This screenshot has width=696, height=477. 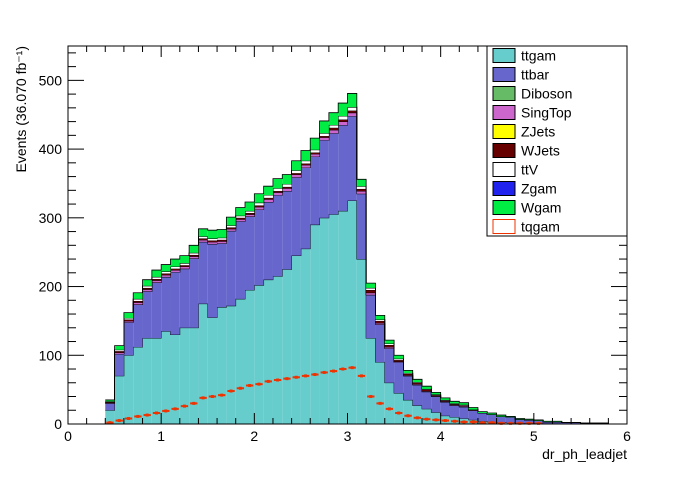 I want to click on legend-label-ttgam: ttgam, so click(x=538, y=56).